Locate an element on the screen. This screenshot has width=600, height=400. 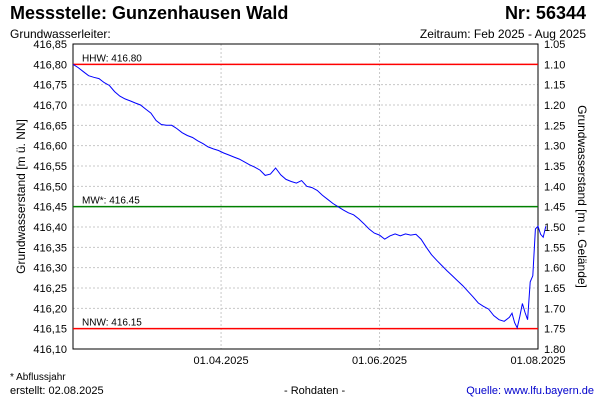
y-tick-label-right: 1.55 is located at coordinates (554, 248).